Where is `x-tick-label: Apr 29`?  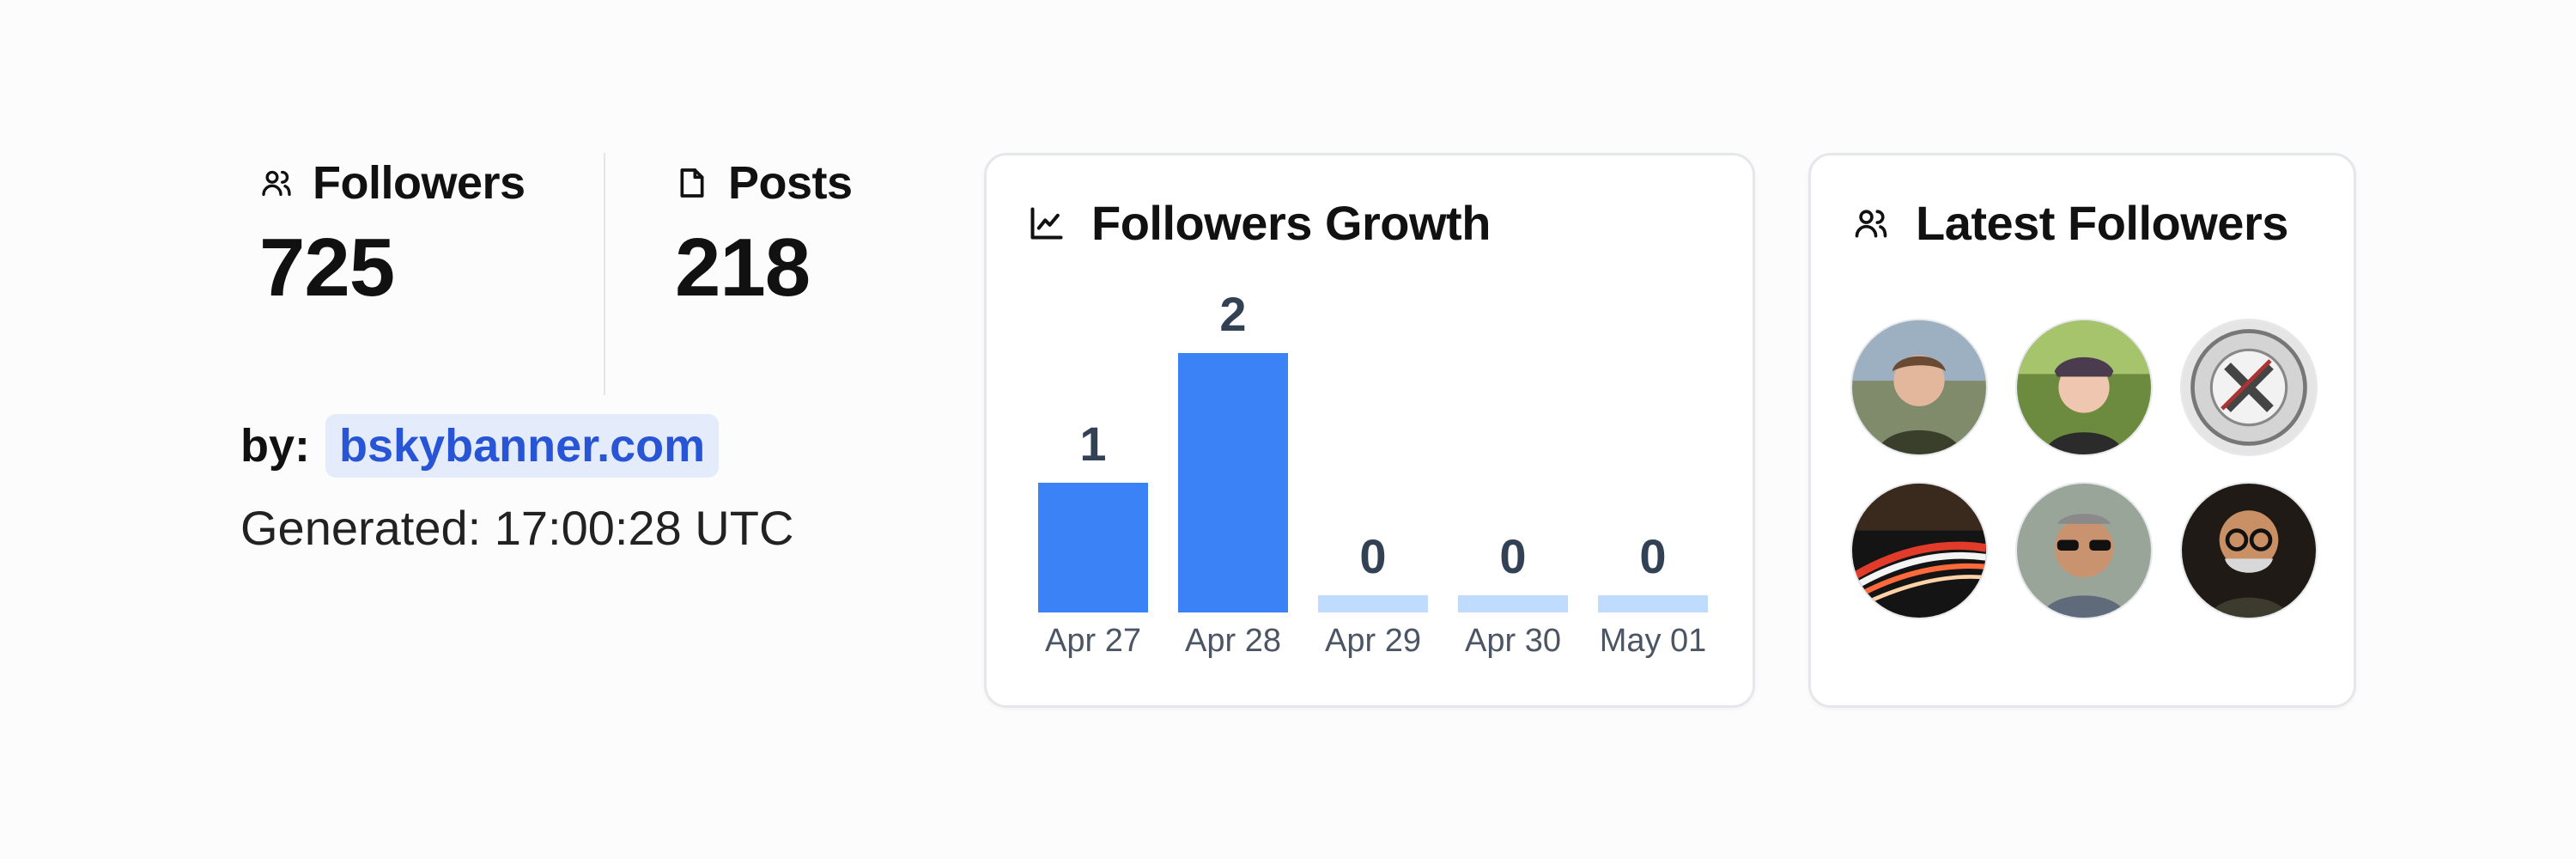
x-tick-label: Apr 29 is located at coordinates (1373, 641).